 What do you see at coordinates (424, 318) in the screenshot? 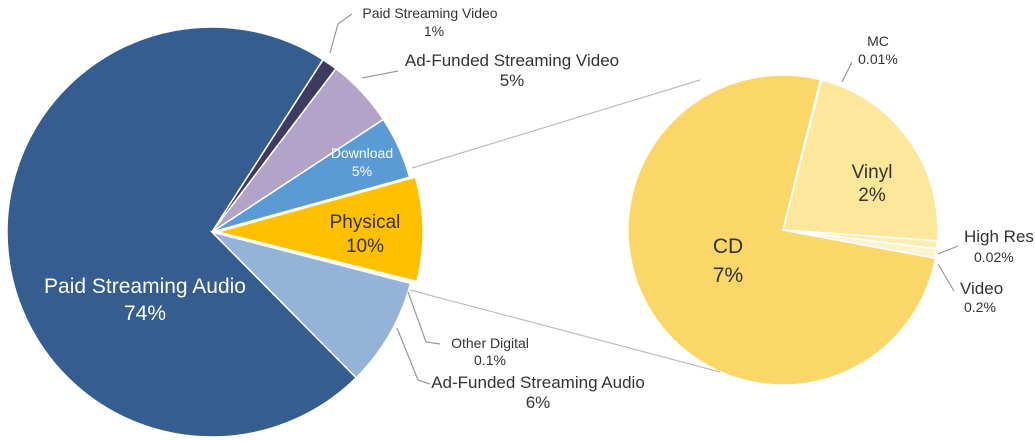
I see `leader-other-digital` at bounding box center [424, 318].